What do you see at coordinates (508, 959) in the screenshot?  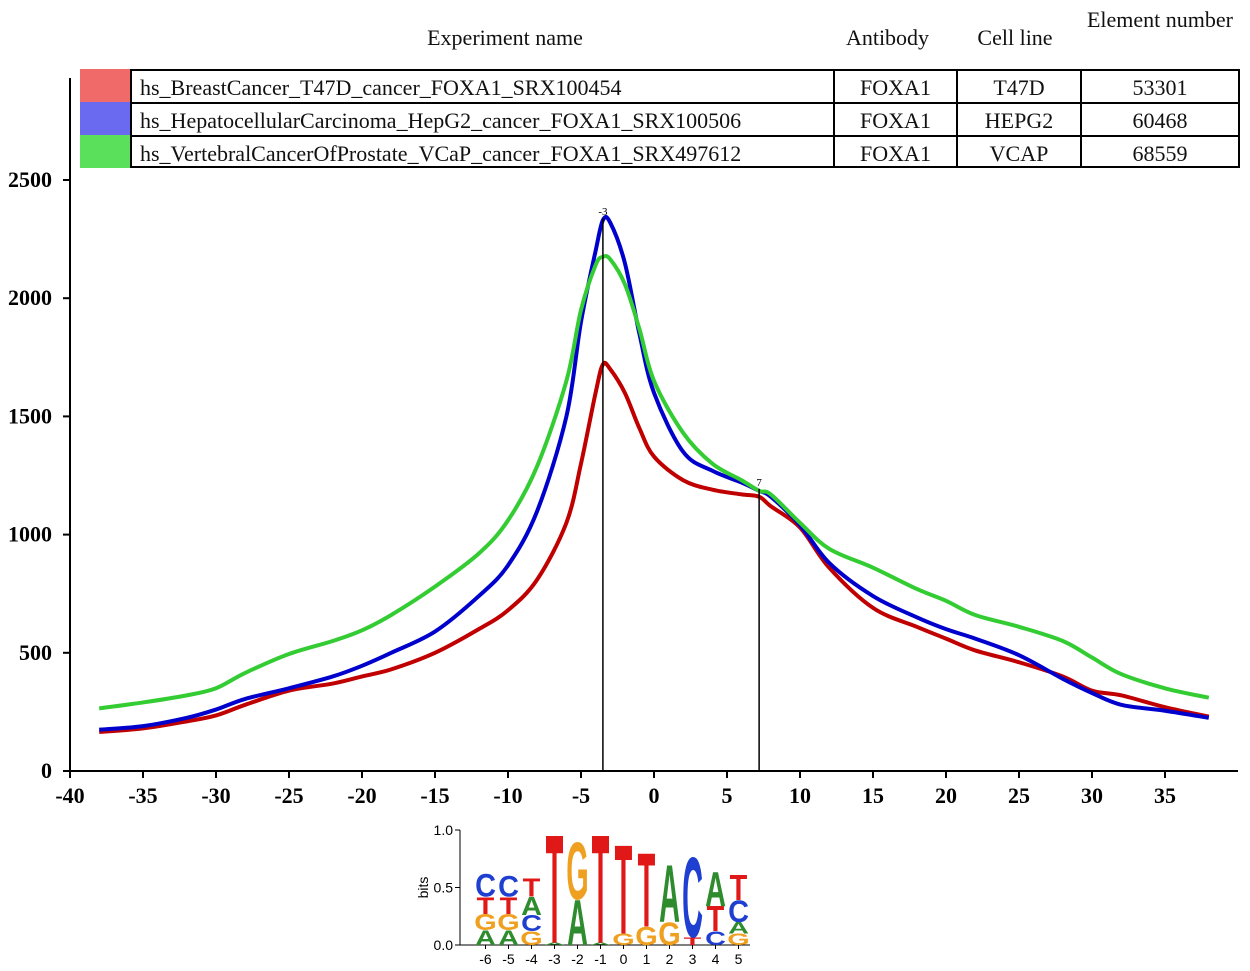 I see `logo-position-label: -5` at bounding box center [508, 959].